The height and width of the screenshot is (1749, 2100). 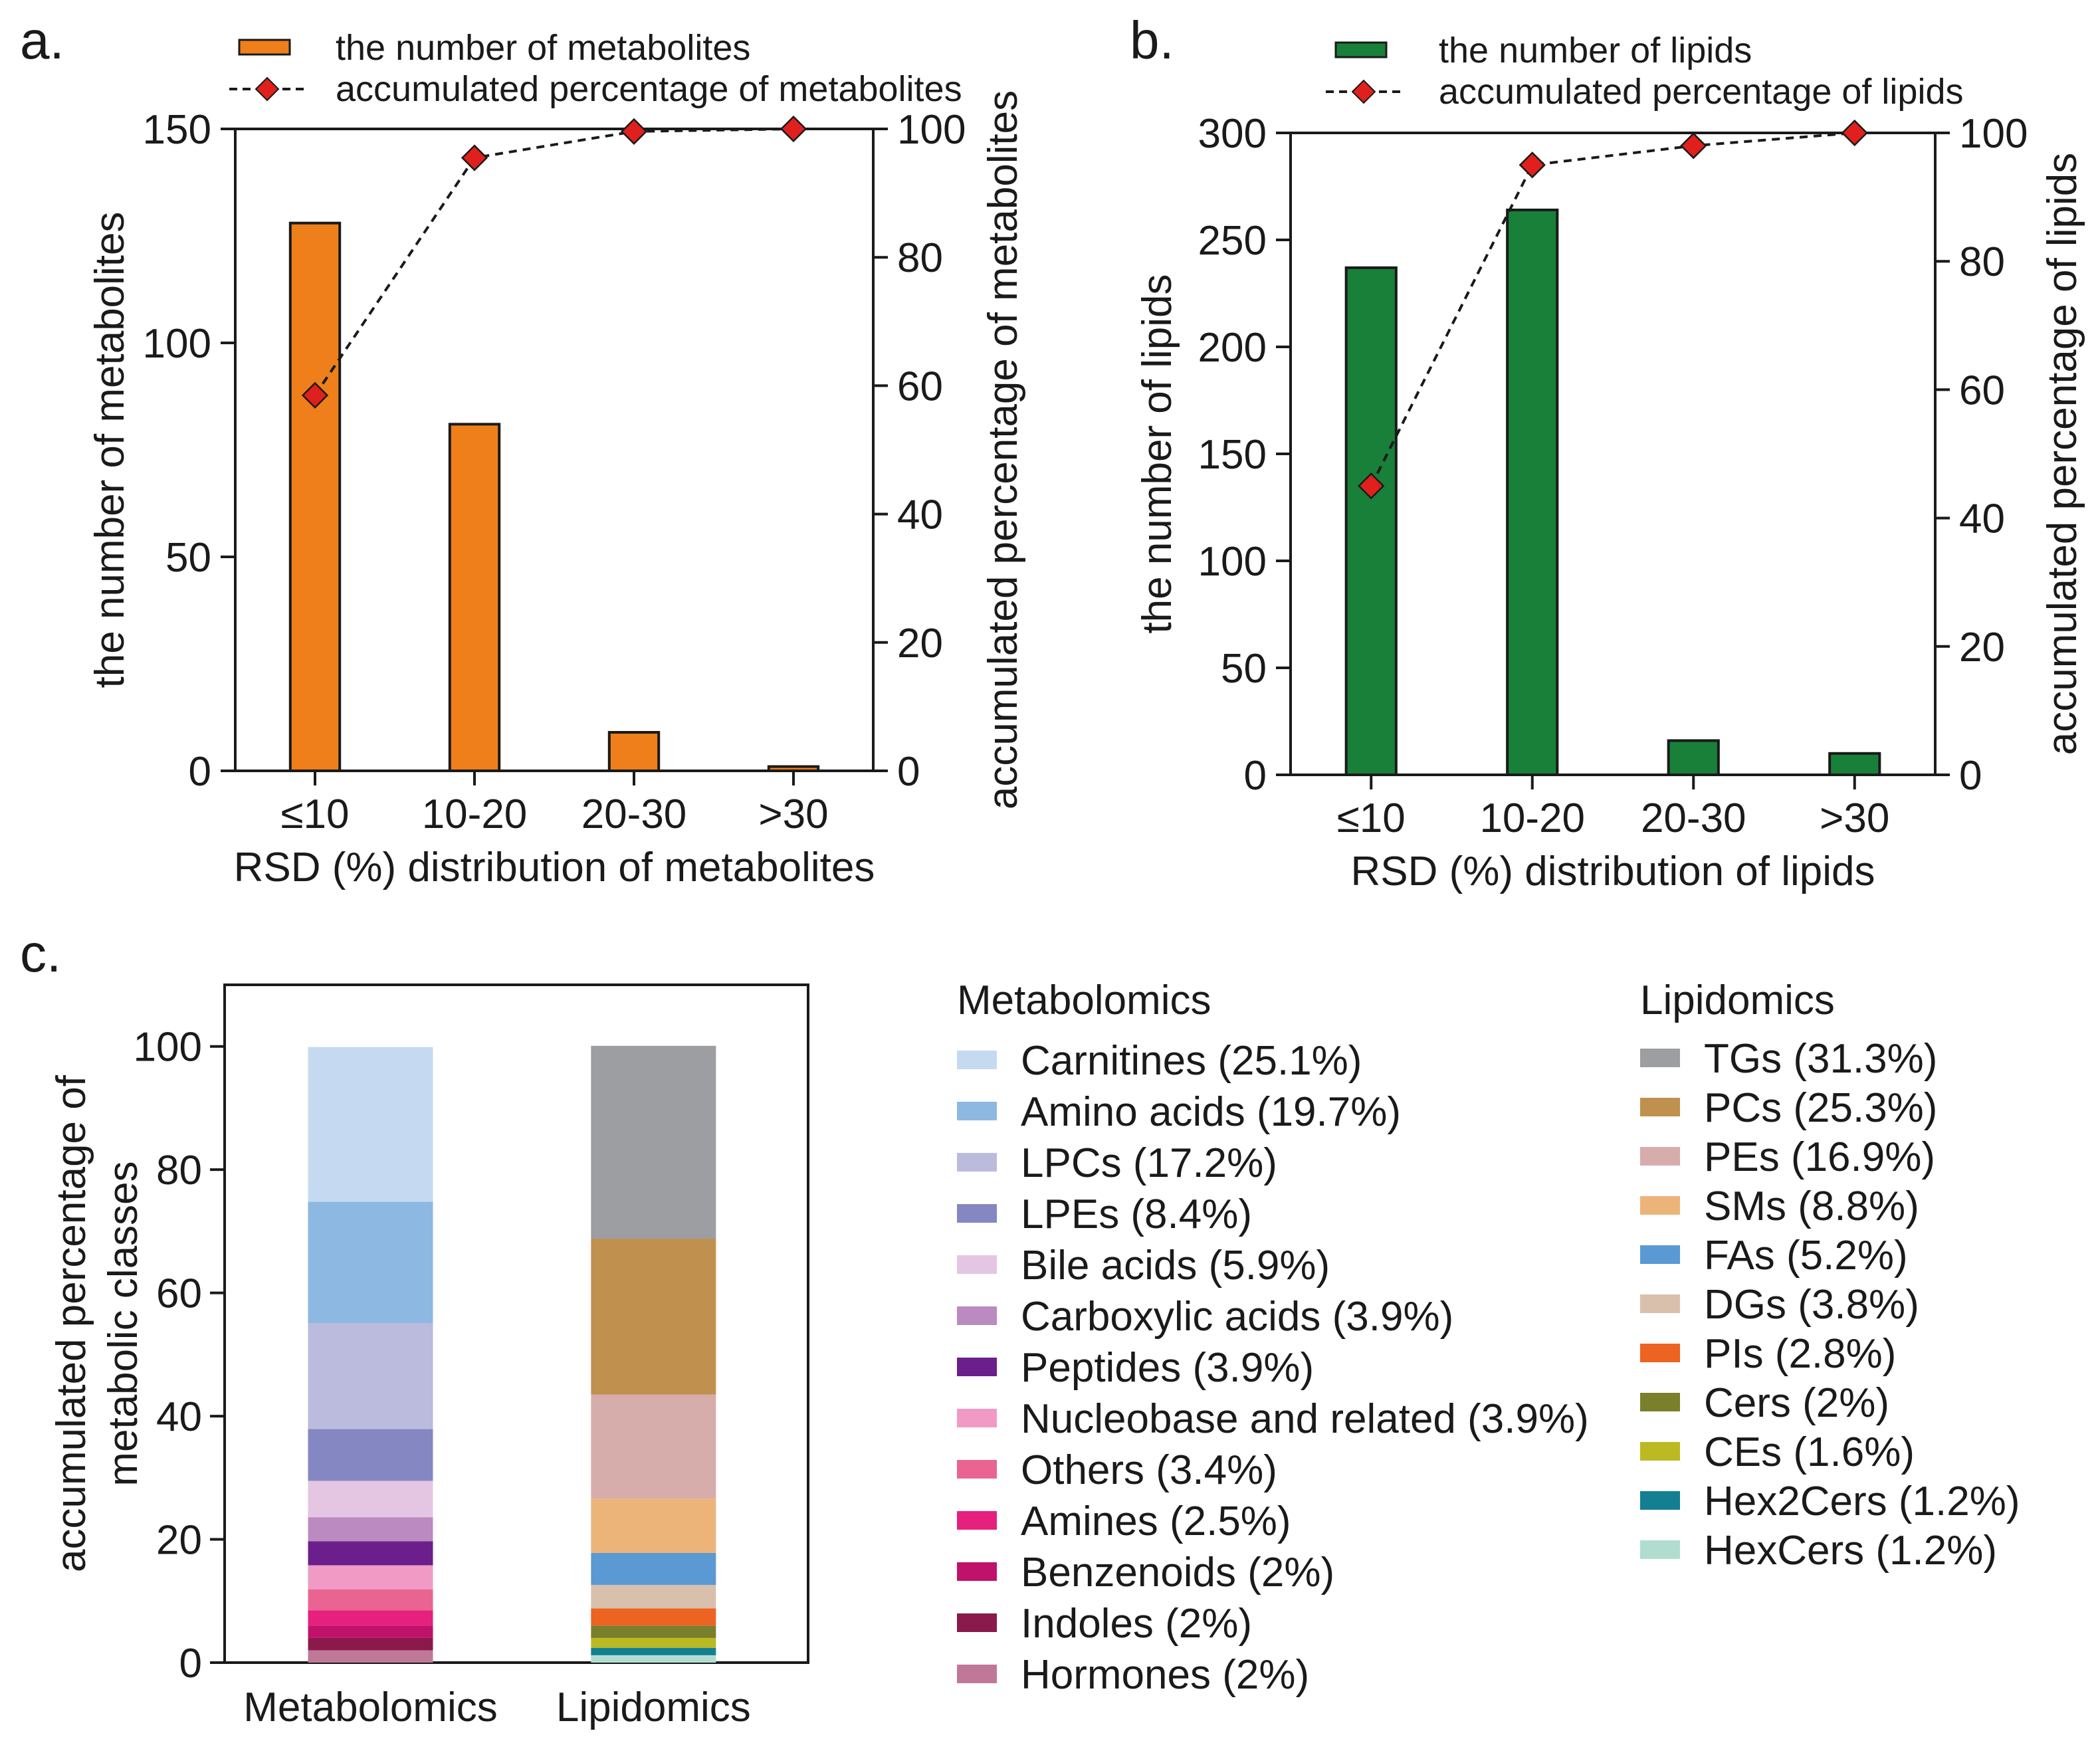 What do you see at coordinates (1177, 1572) in the screenshot?
I see `legend-c-label: Benzenoids (2%)` at bounding box center [1177, 1572].